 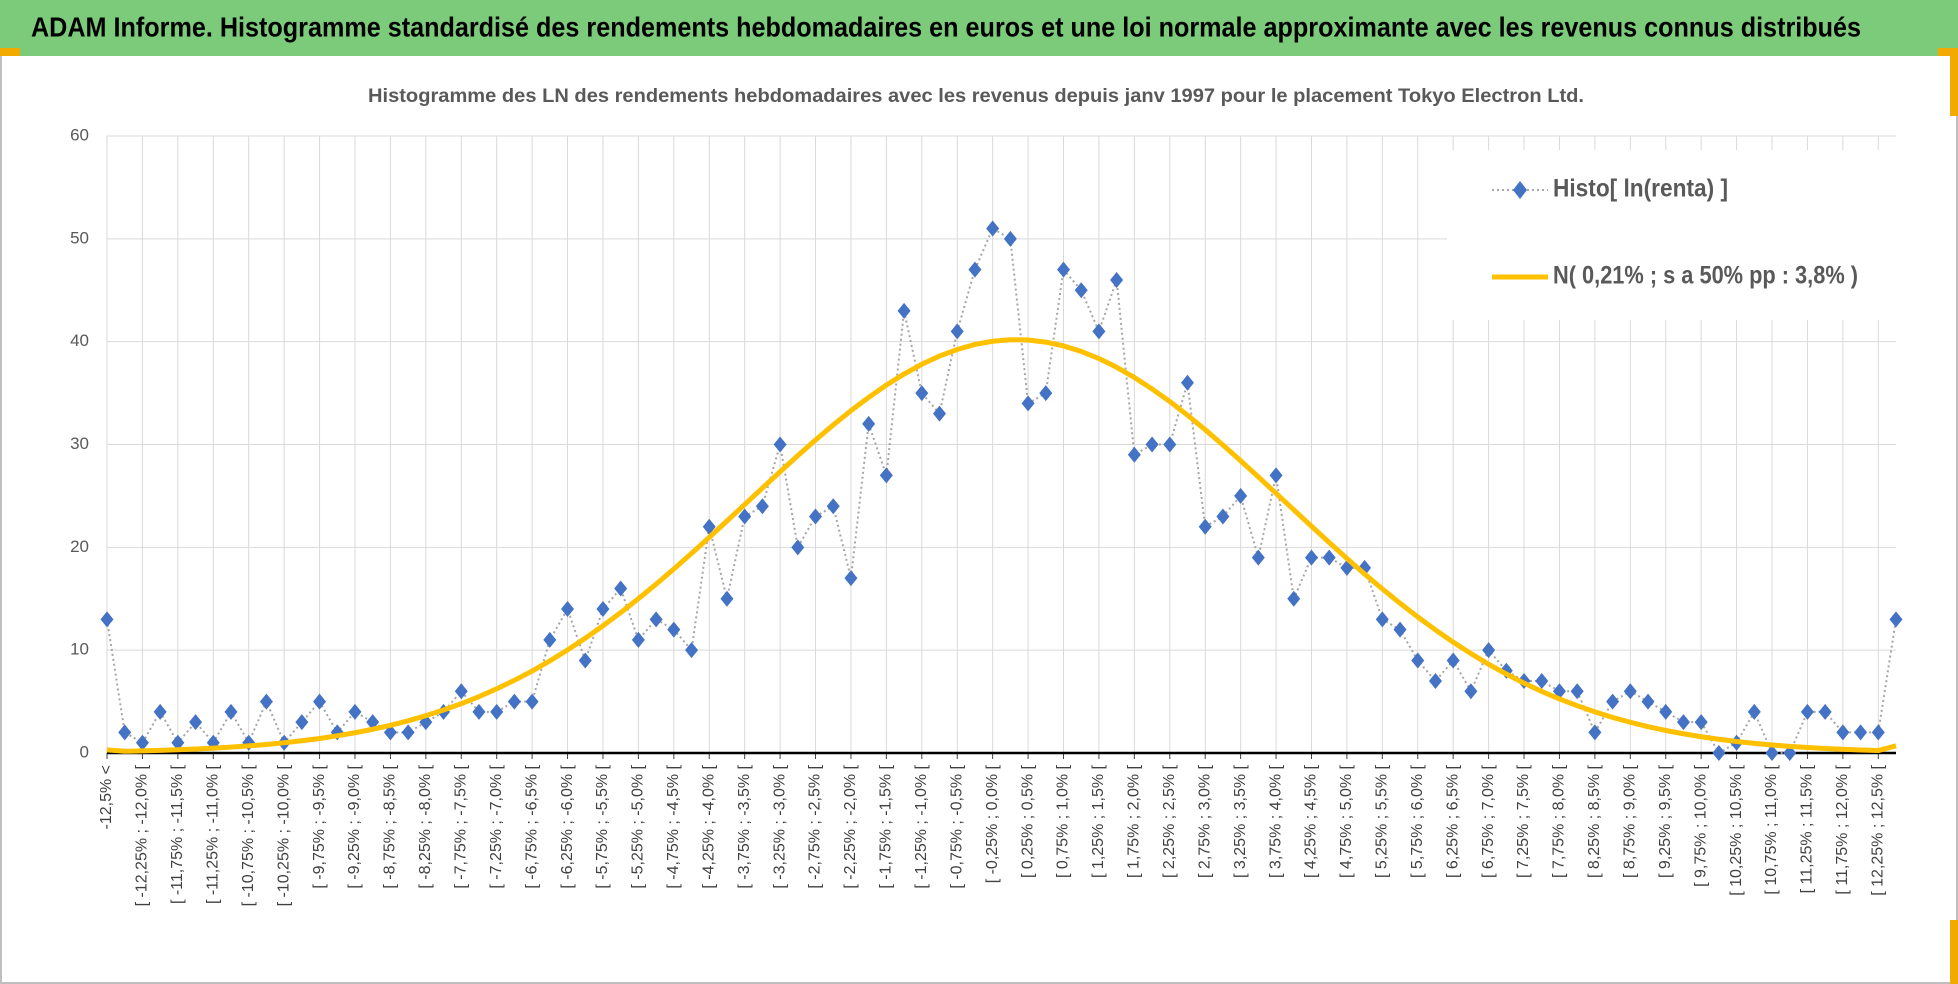 I want to click on y-tick-label: 60, so click(x=79, y=134).